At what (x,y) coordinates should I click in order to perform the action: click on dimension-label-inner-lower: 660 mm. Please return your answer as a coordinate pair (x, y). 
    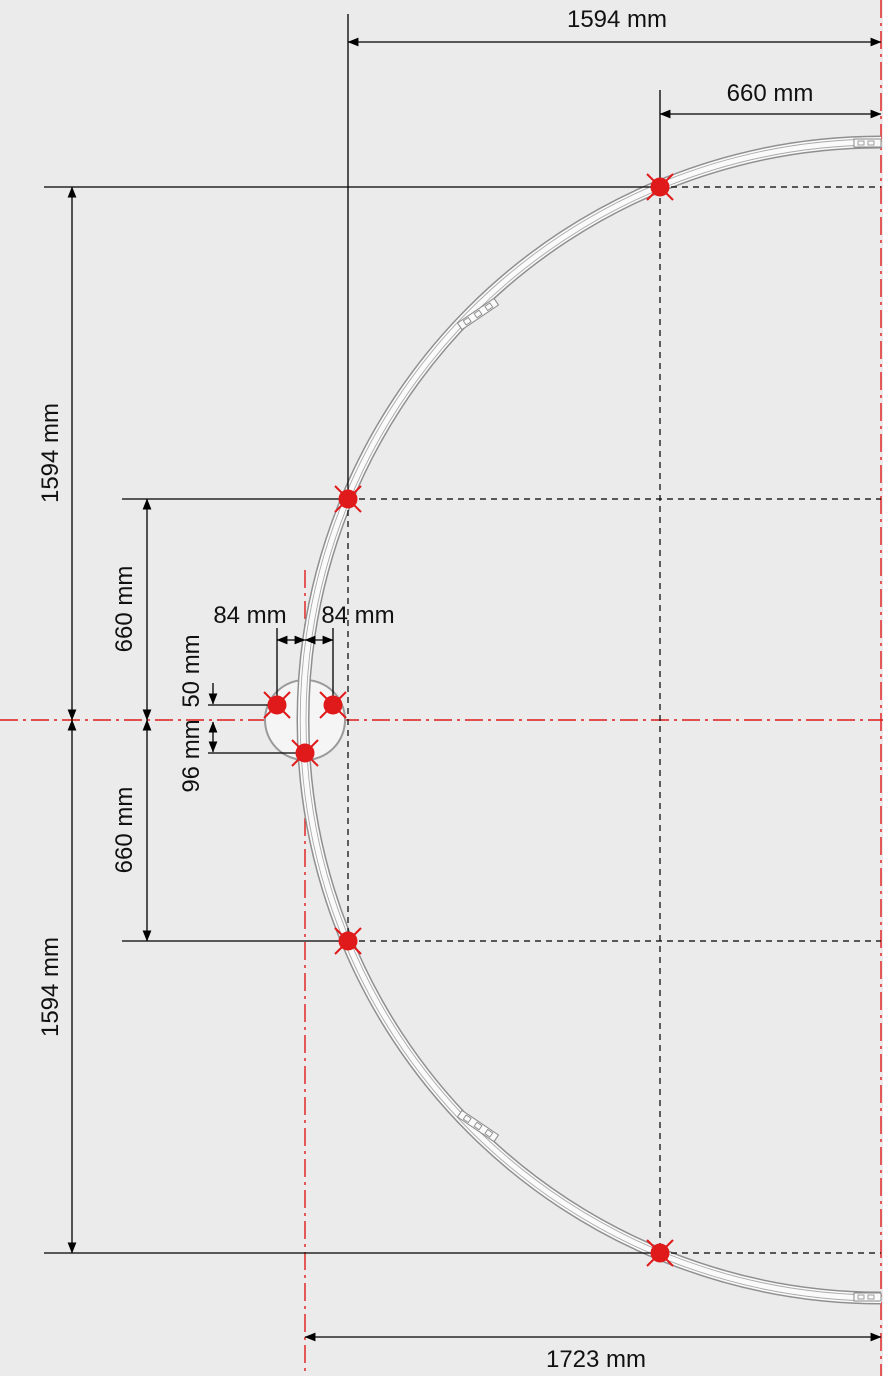
    Looking at the image, I should click on (124, 830).